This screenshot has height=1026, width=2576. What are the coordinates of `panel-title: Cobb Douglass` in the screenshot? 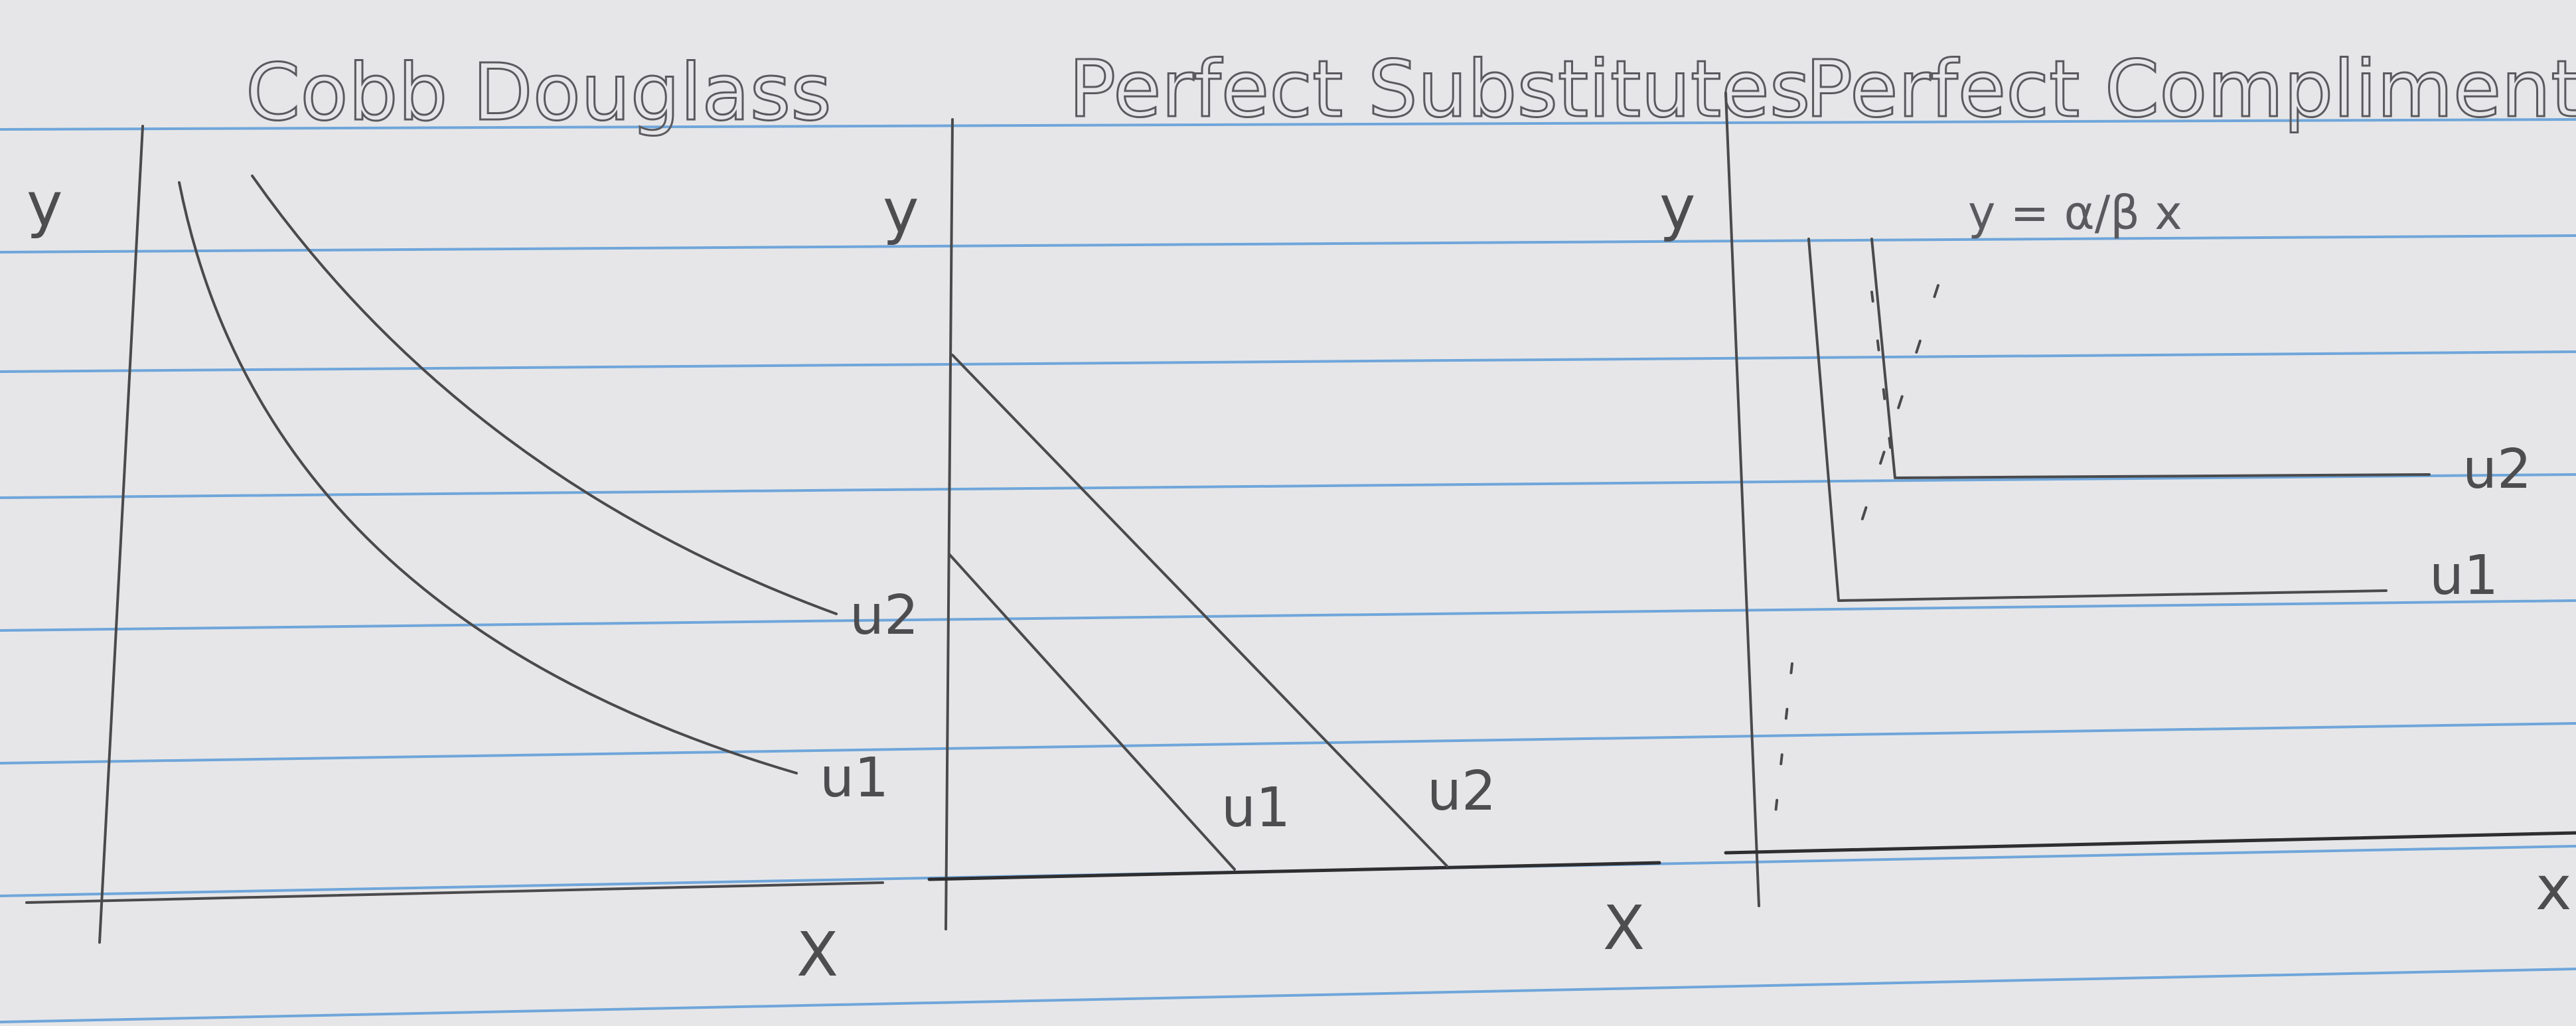 It's located at (539, 92).